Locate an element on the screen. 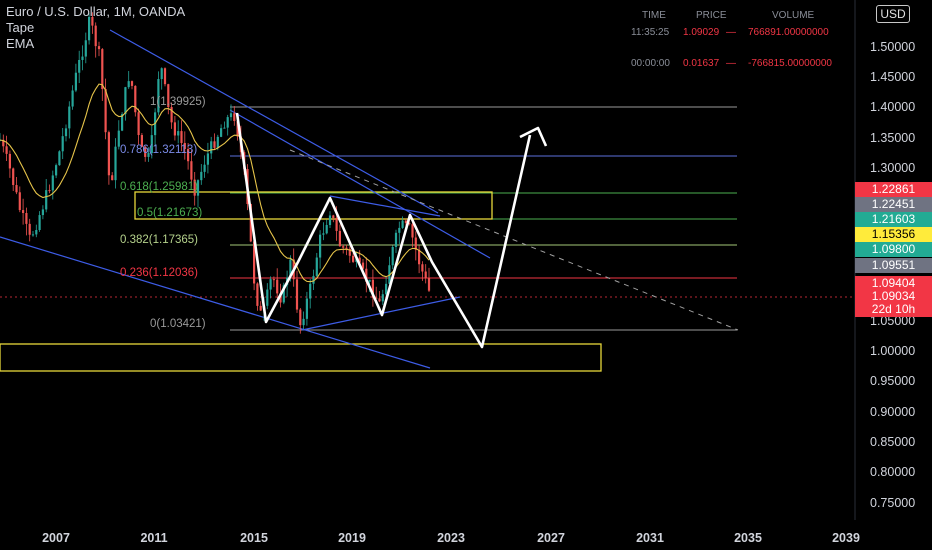  price-axis-label: 0.95000 is located at coordinates (893, 381).